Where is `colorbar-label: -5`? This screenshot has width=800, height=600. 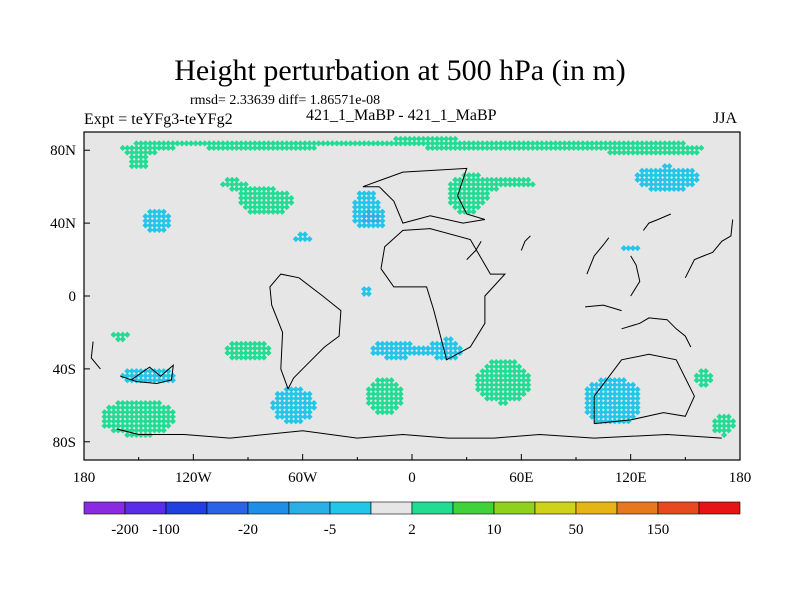 colorbar-label: -5 is located at coordinates (330, 530).